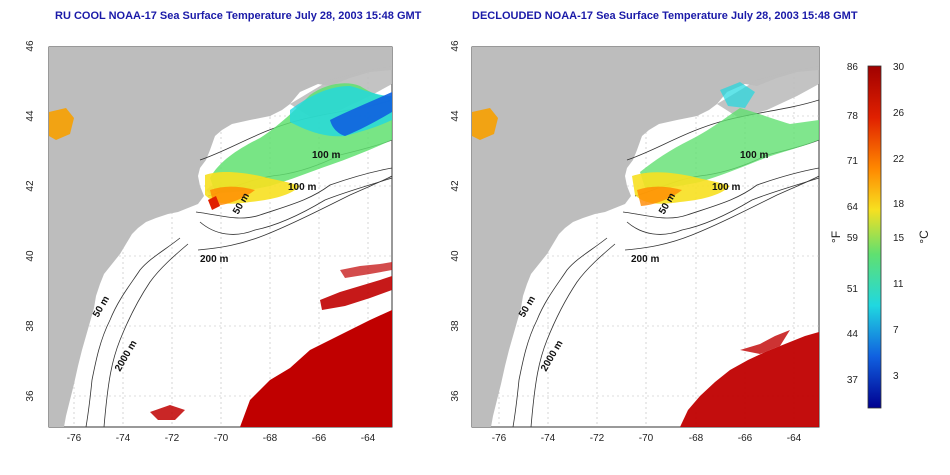 This screenshot has height=475, width=950. Describe the element at coordinates (853, 224) in the screenshot. I see `colorbar-fahrenheit-ticks: 86 78 71 64 59 51 44 37` at that location.